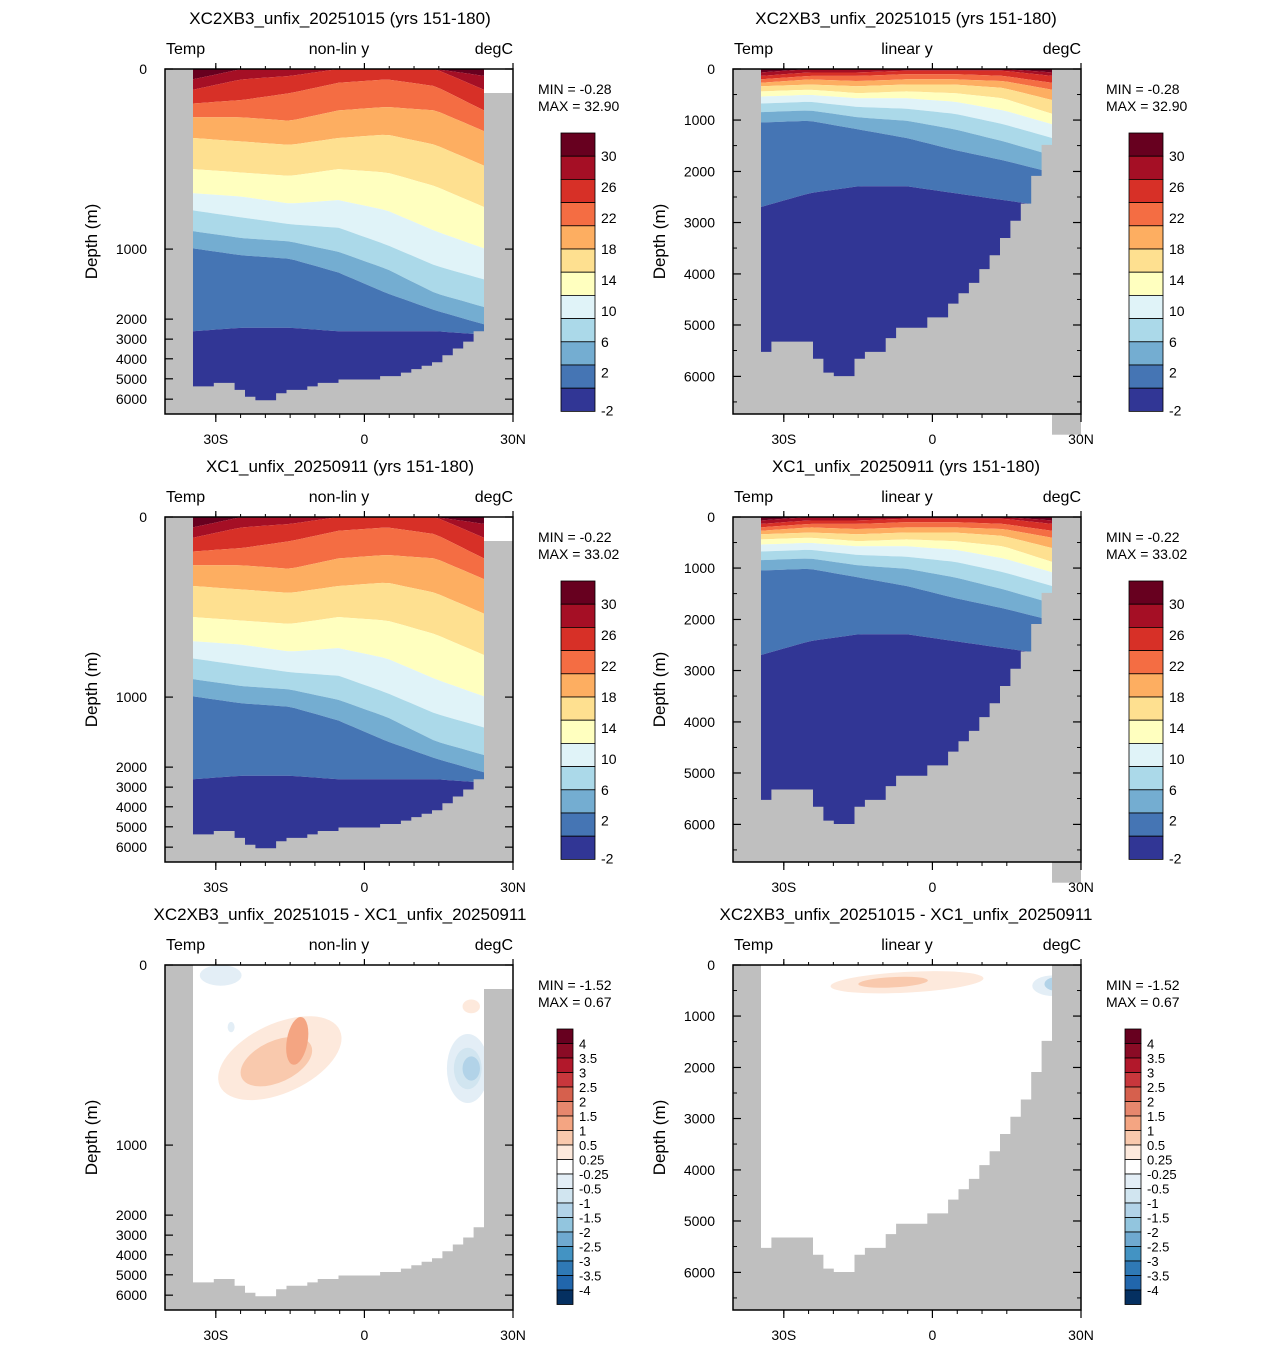 This screenshot has height=1349, width=1285. I want to click on colorbar-label: -4, so click(1153, 1290).